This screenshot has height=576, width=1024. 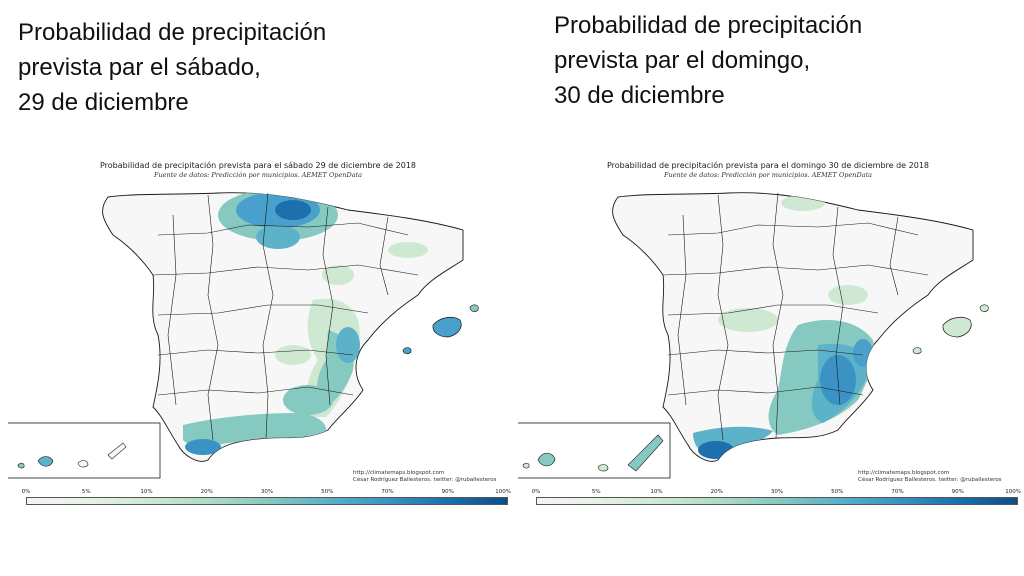 I want to click on heading-line: 30 de diciembre, so click(x=639, y=95).